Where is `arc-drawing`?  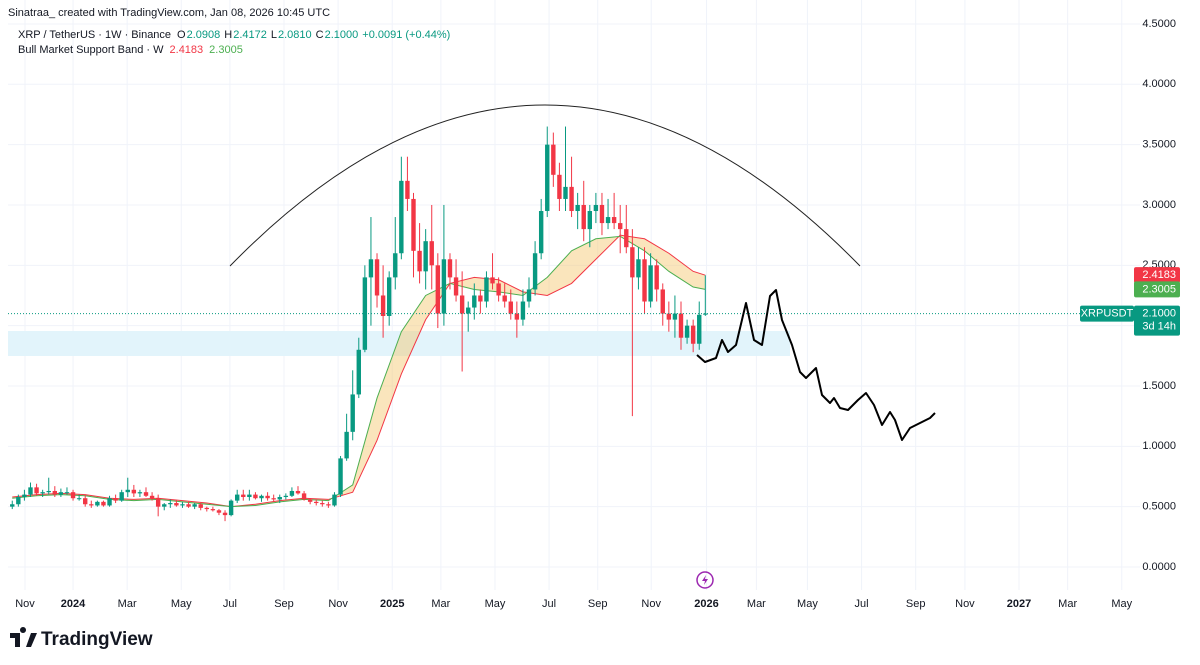
arc-drawing is located at coordinates (545, 185).